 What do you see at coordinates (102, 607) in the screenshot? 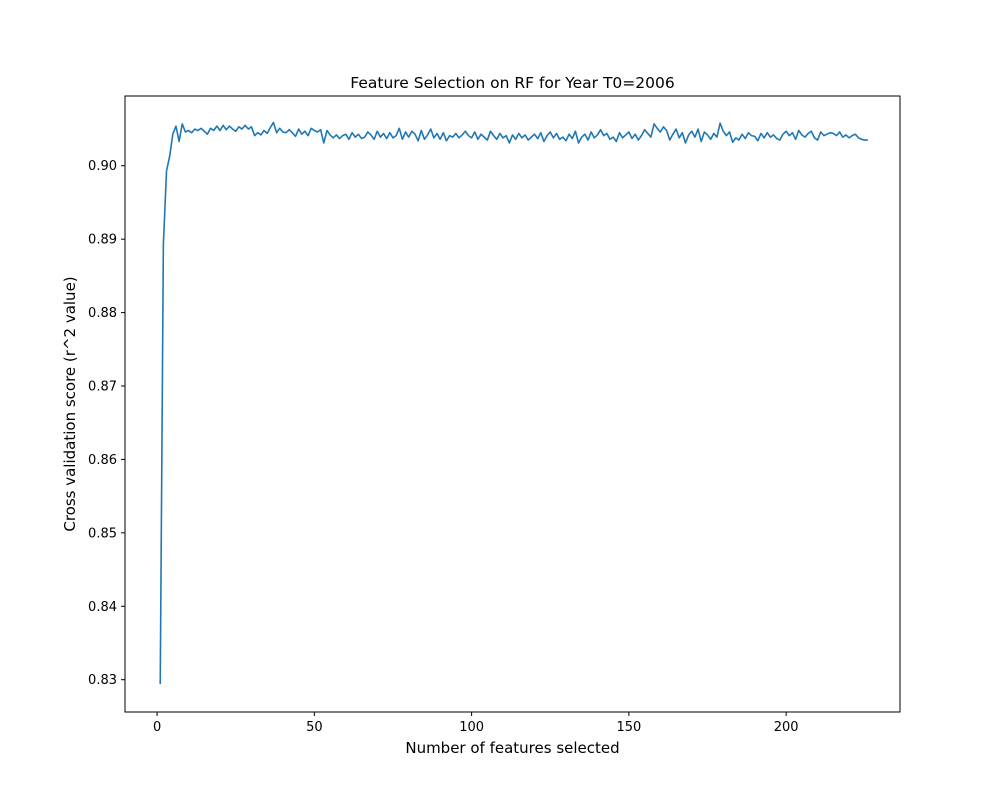
I see `y-tick-label: 0.84` at bounding box center [102, 607].